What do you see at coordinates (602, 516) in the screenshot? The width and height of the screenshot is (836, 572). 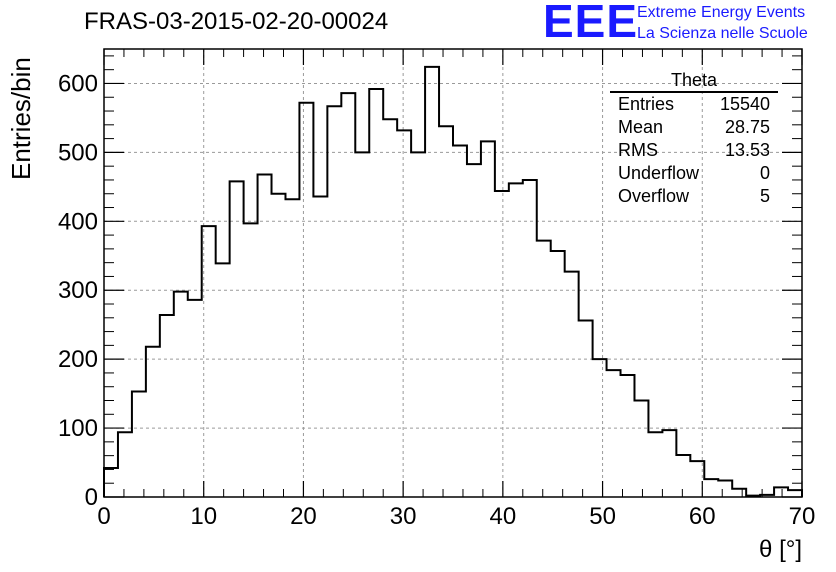 I see `x-tick-label: 50` at bounding box center [602, 516].